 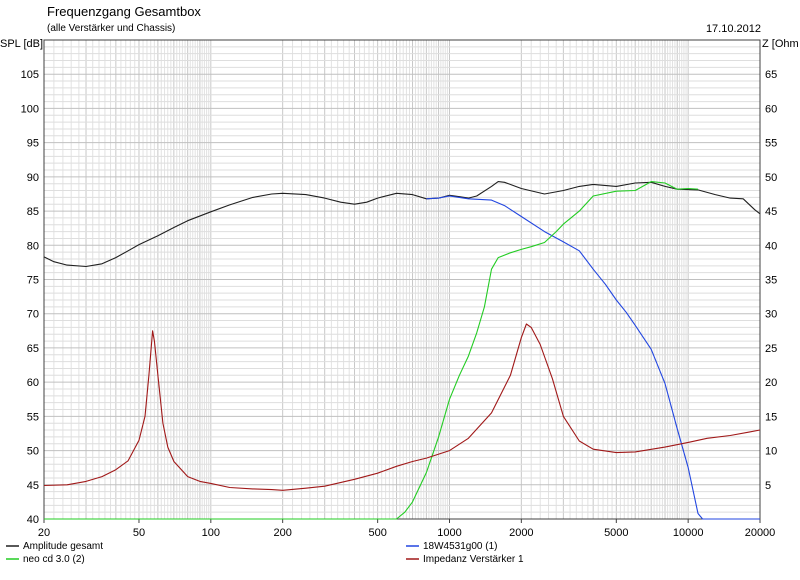 I want to click on y-tick-label-right: 10, so click(x=771, y=452).